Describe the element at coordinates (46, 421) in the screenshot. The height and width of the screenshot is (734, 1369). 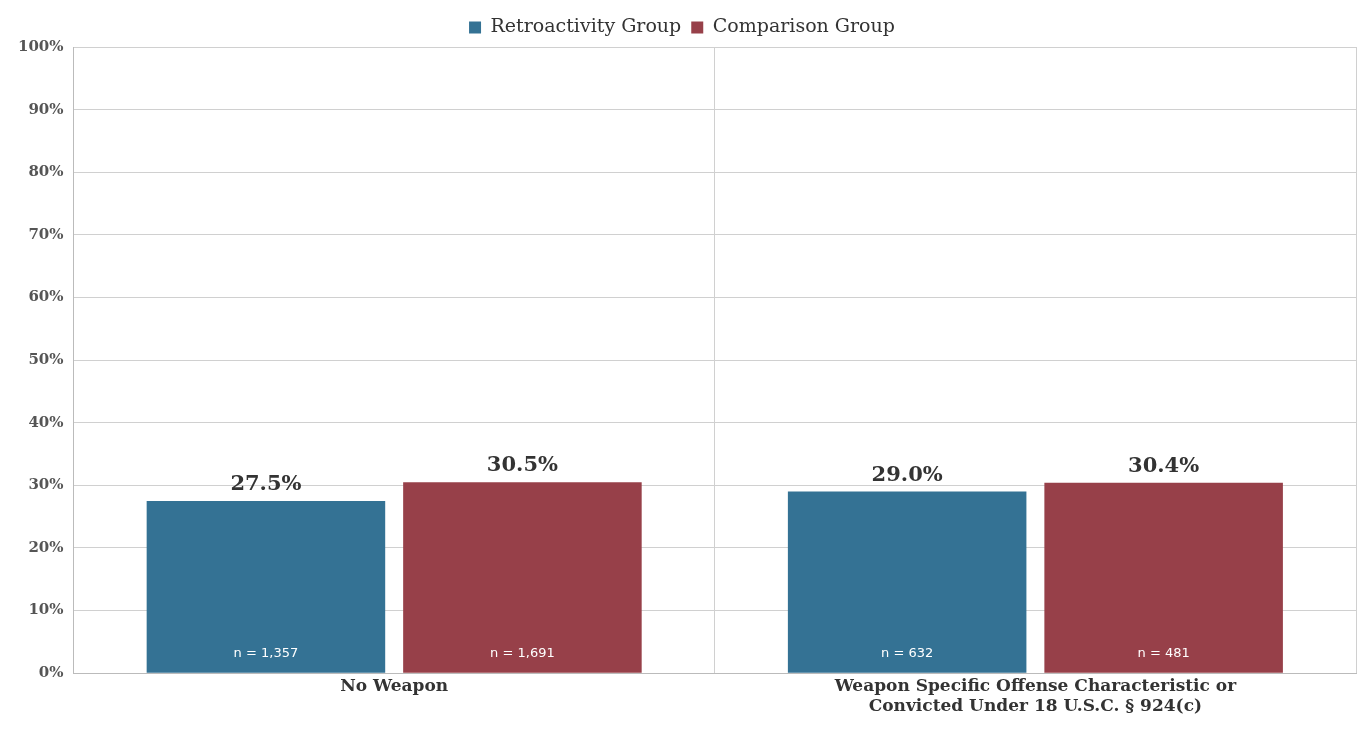
I see `y-tick-label: 40%` at that location.